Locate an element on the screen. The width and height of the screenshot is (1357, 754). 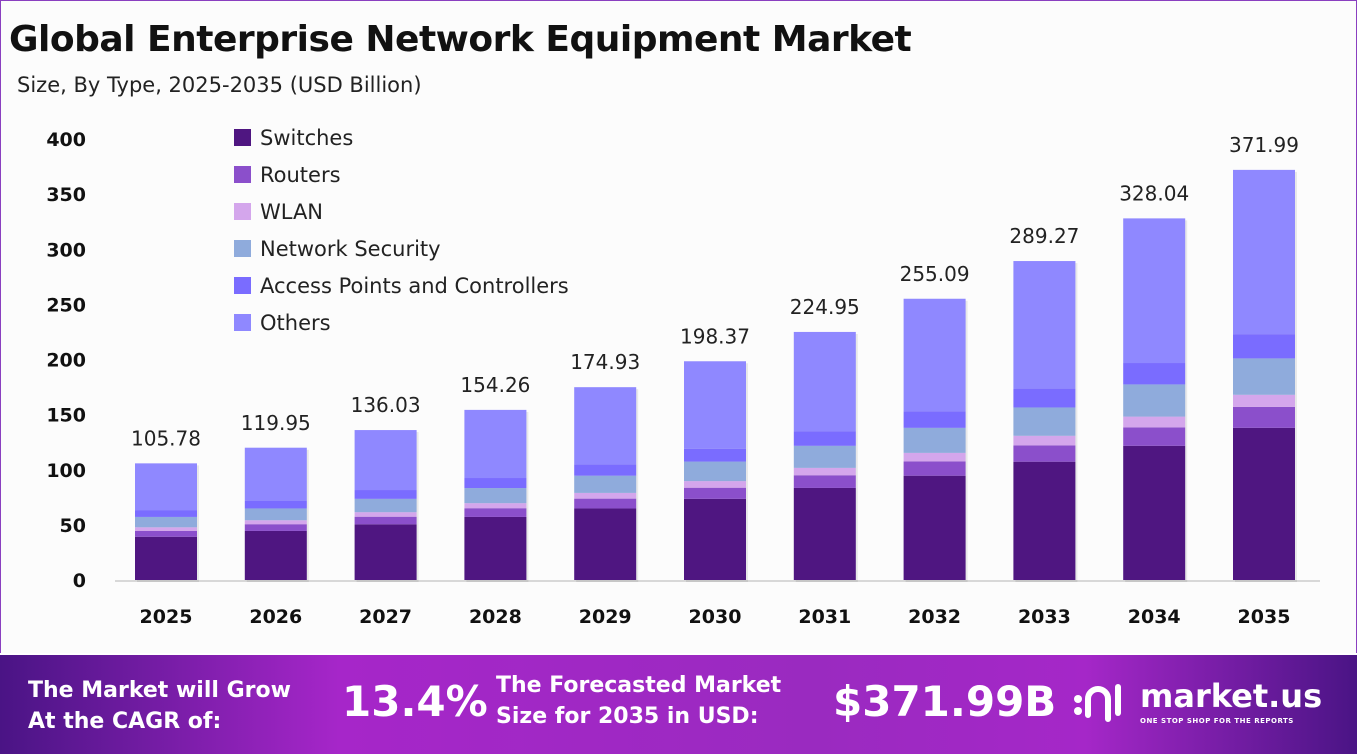
x-tick-label: 2027 is located at coordinates (385, 617).